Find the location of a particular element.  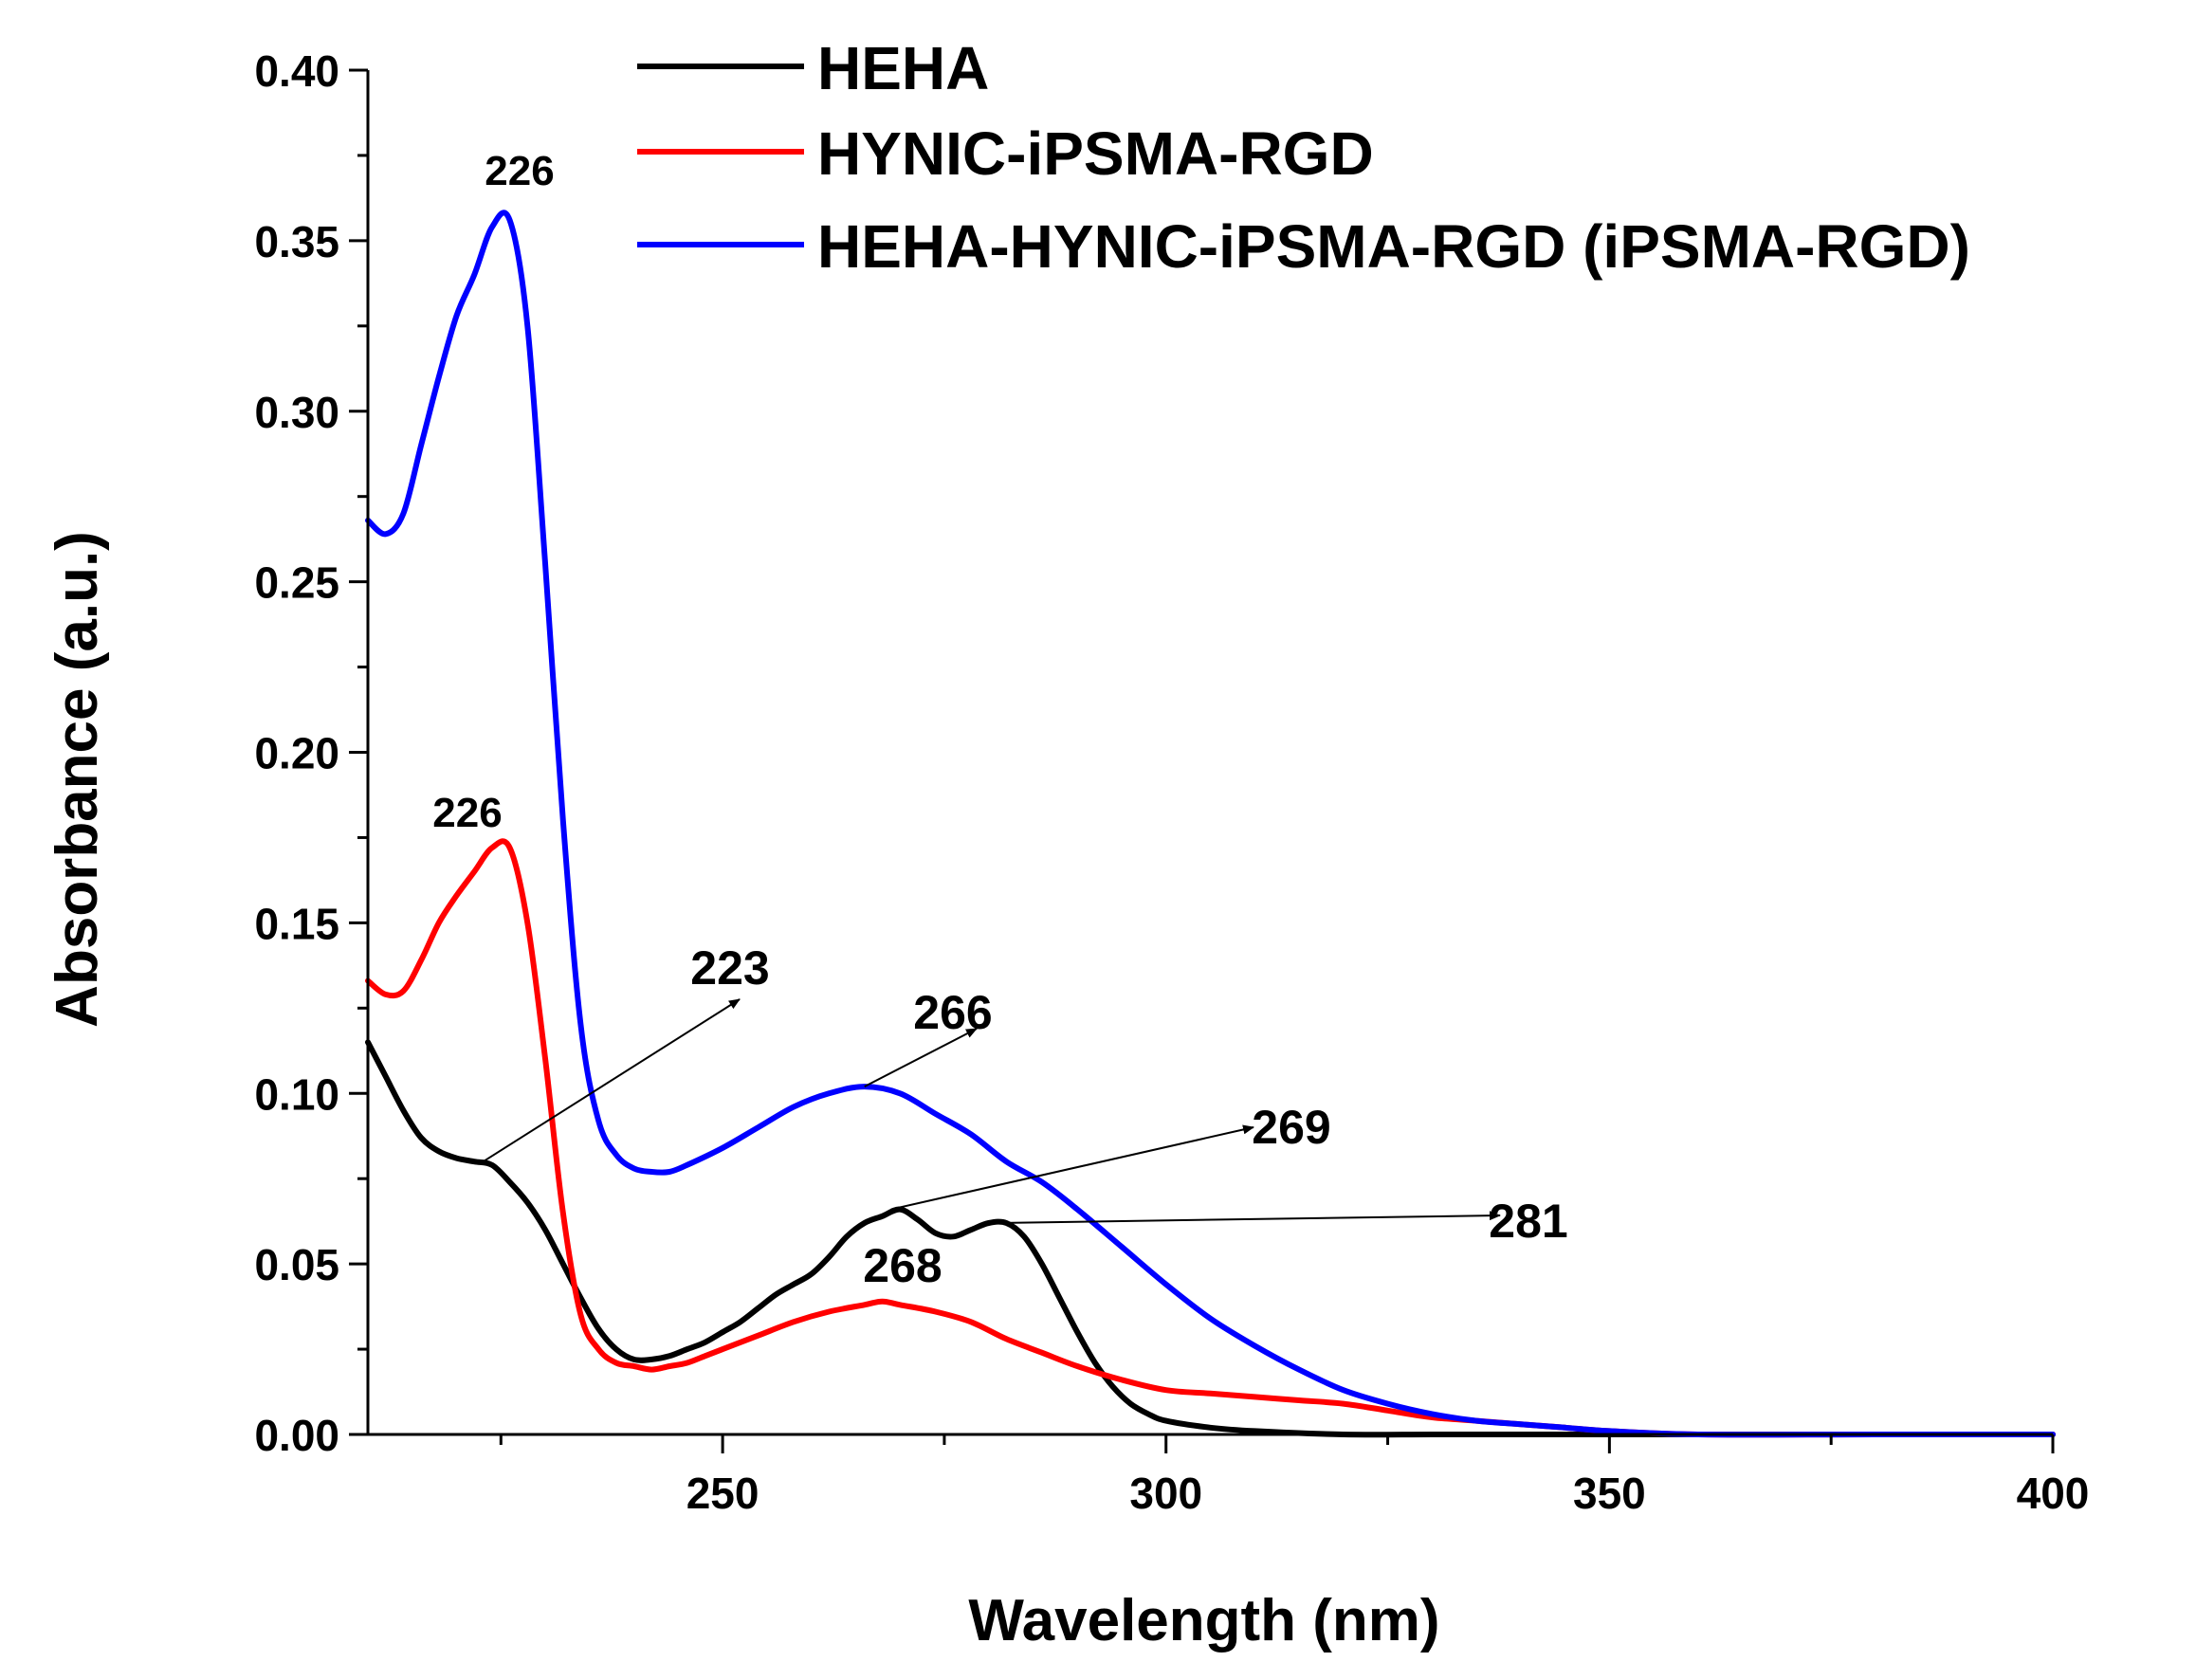

legend-label-heha-hynic-ipsma-rgd: HEHA-HYNIC-iPSMA-RGD (iPSMA-RGD) is located at coordinates (1394, 247).